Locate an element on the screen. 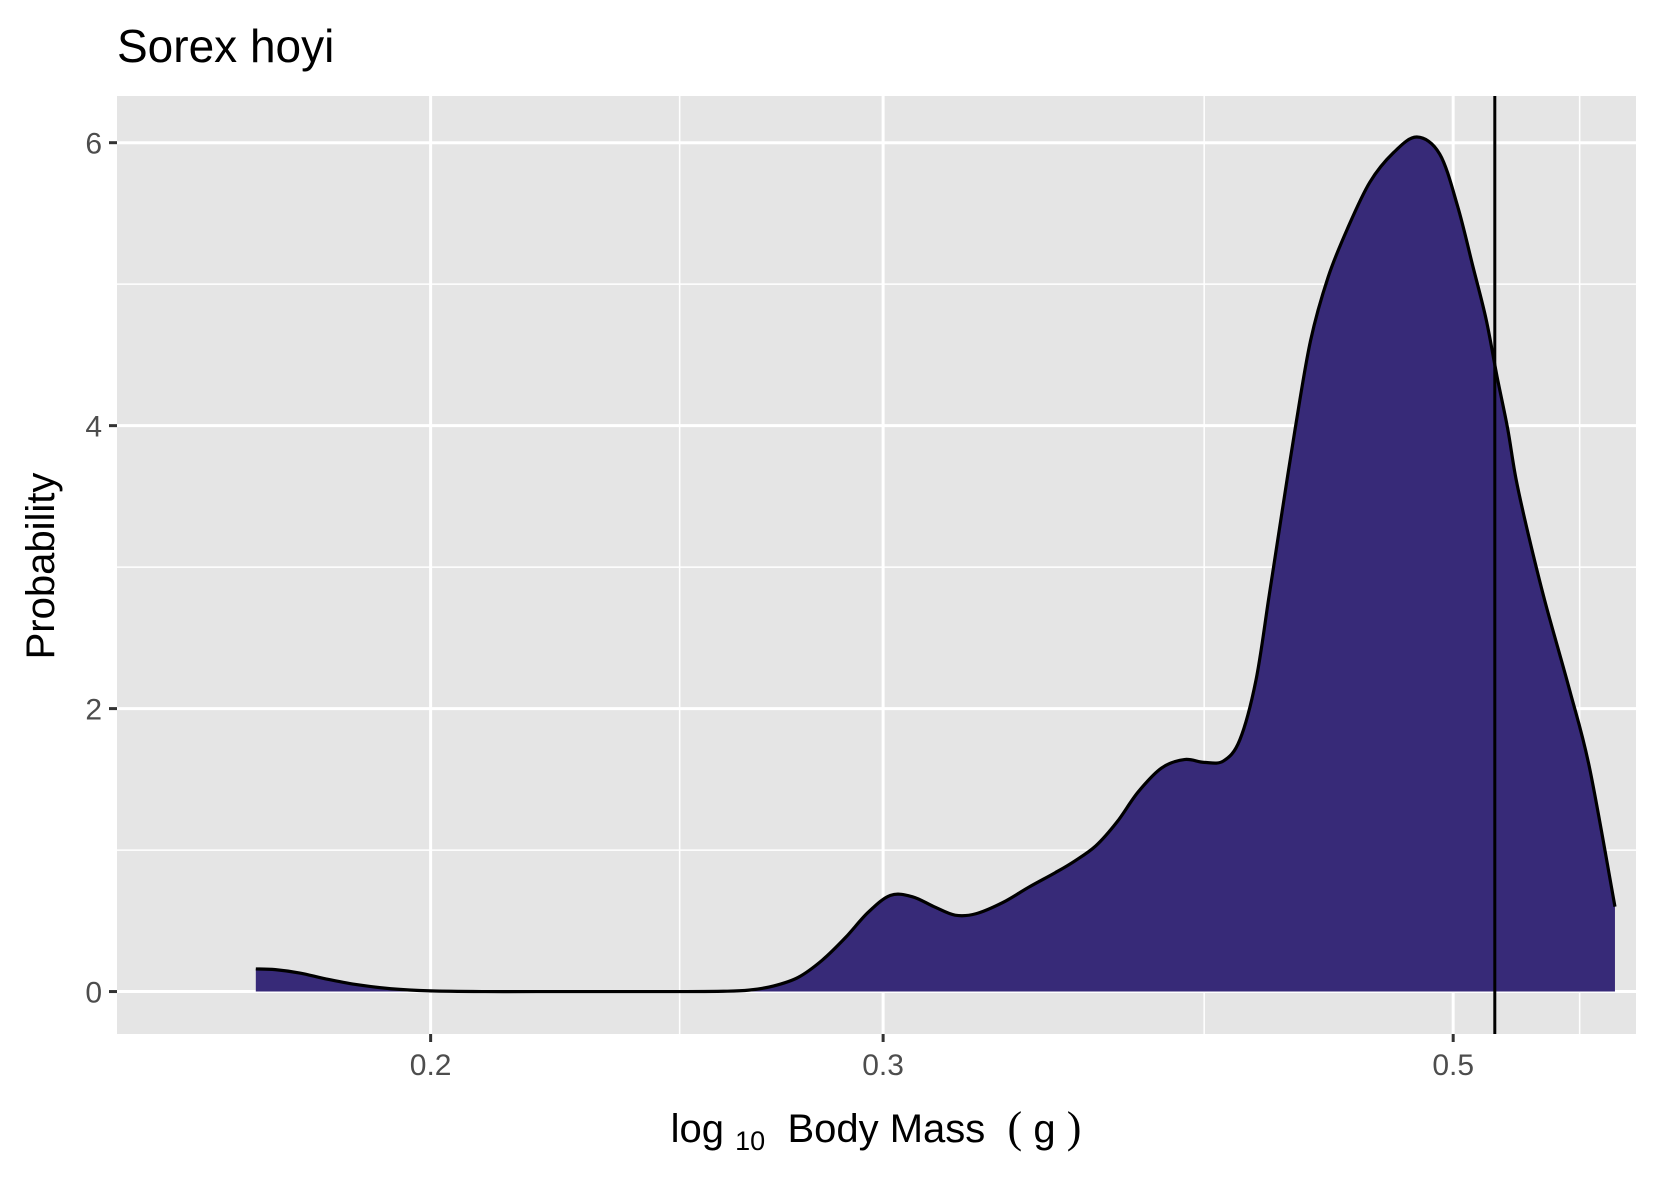 The image size is (1653, 1181). x-tick-label: 0.2 is located at coordinates (431, 1065).